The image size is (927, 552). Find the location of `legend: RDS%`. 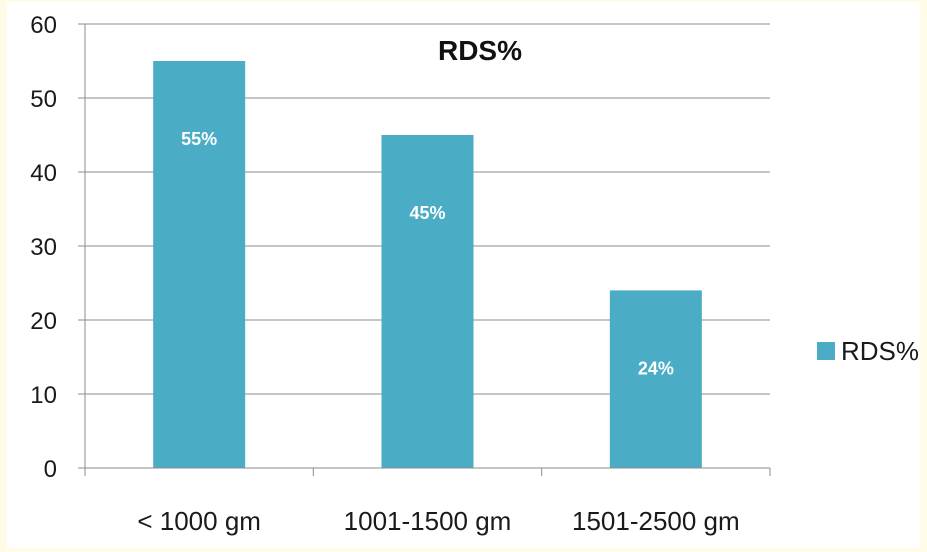

legend: RDS% is located at coordinates (868, 351).